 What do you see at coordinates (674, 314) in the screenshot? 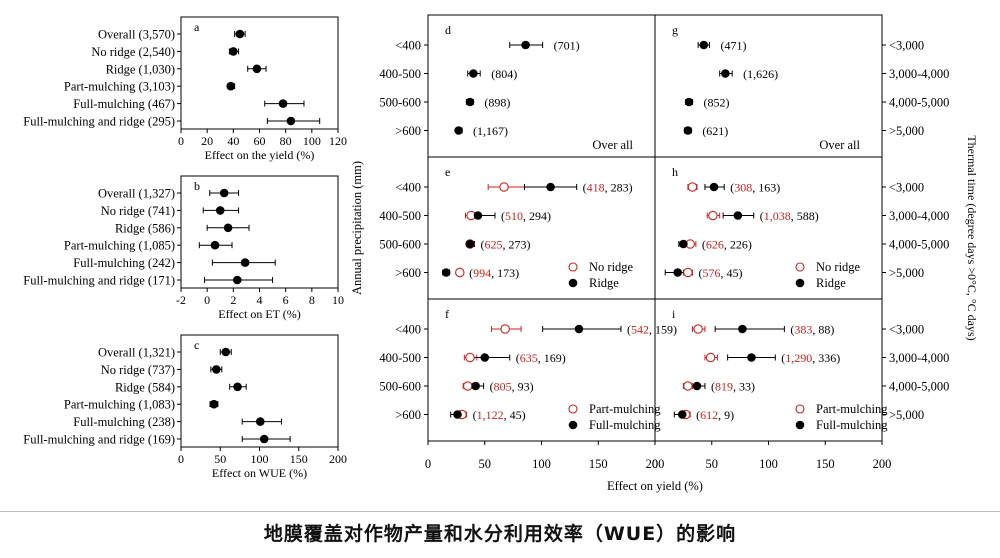
I see `panel-letter: i` at bounding box center [674, 314].